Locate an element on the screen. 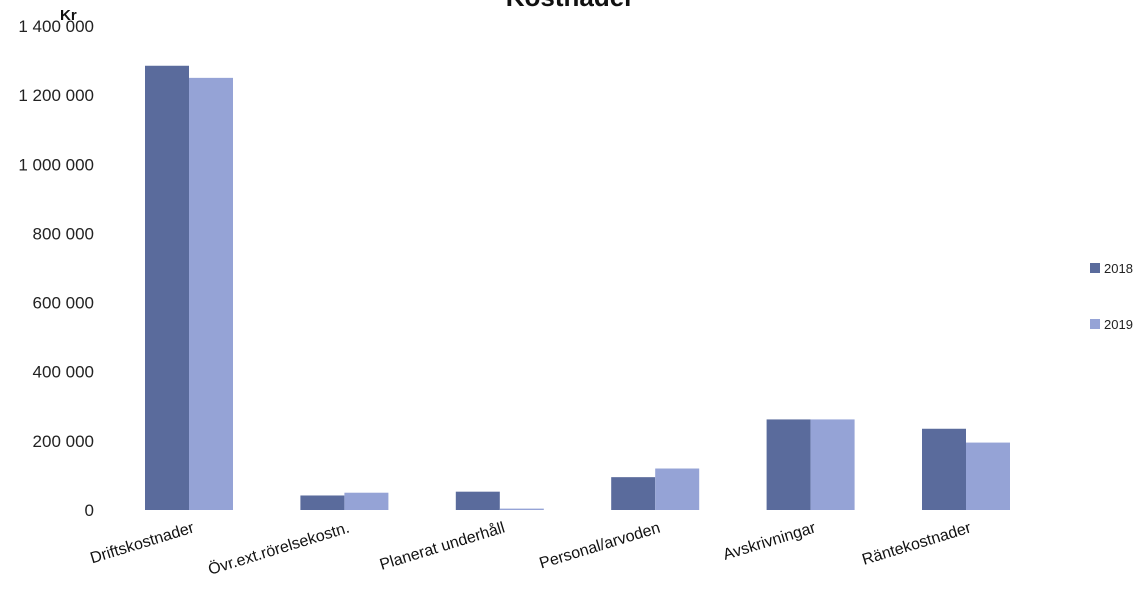  y-tick-label: 600 000 is located at coordinates (63, 303).